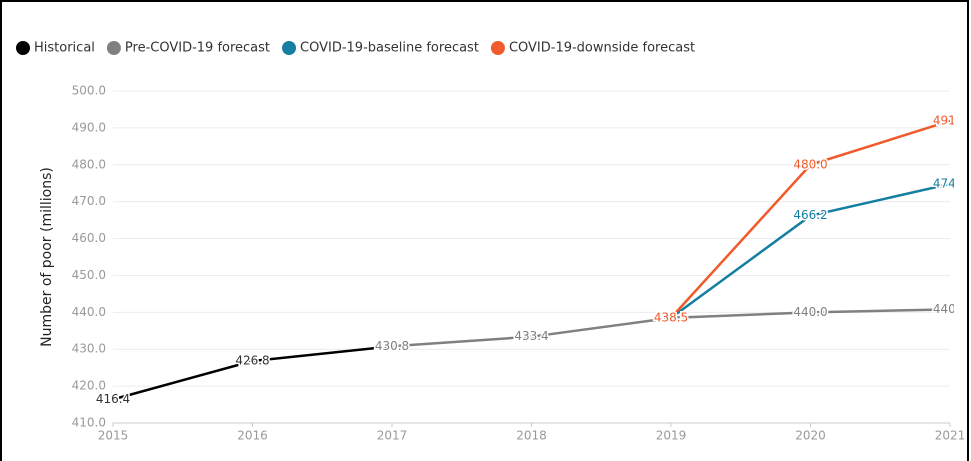 Image resolution: width=971 pixels, height=461 pixels. Describe the element at coordinates (89, 164) in the screenshot. I see `y-tick-label: 480.0` at that location.